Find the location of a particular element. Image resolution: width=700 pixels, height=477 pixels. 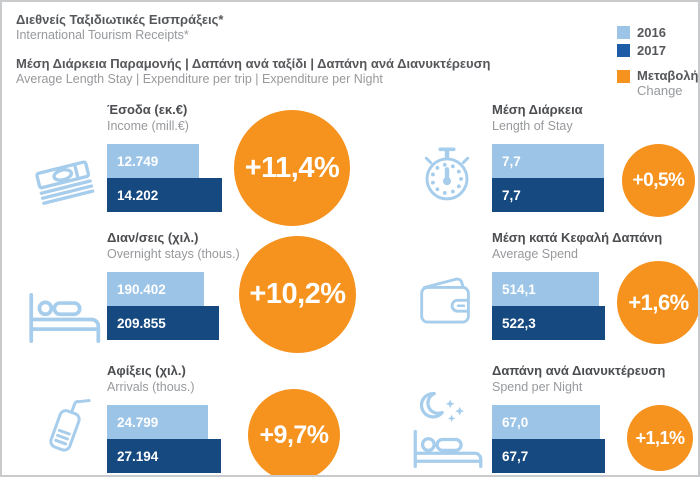

wallet-icon is located at coordinates (446, 299).